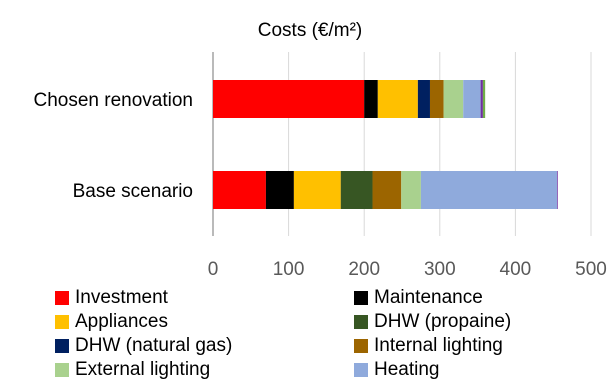 Image resolution: width=609 pixels, height=387 pixels. I want to click on x-tick-label: 200, so click(364, 269).